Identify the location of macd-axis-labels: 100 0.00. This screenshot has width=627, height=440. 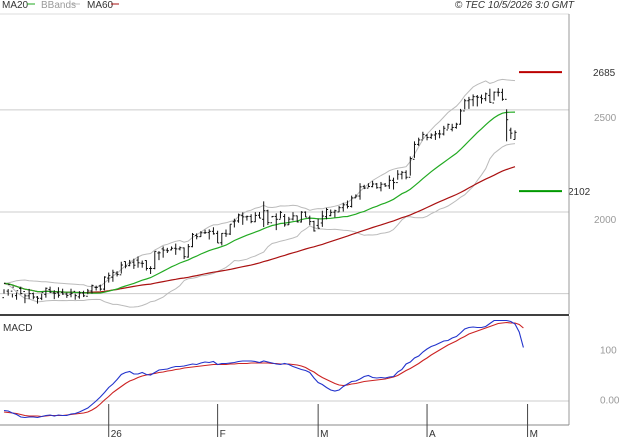
(610, 376).